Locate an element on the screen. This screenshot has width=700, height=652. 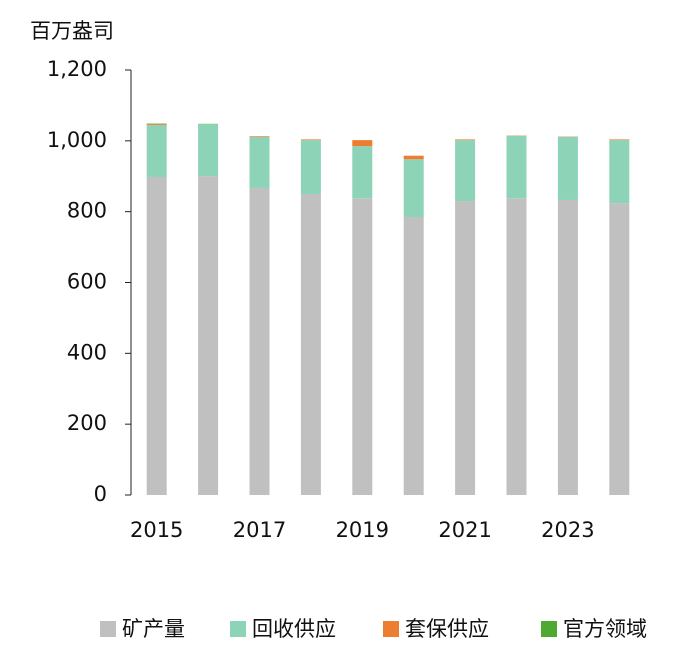
y-tick-label: 1,200 is located at coordinates (77, 69).